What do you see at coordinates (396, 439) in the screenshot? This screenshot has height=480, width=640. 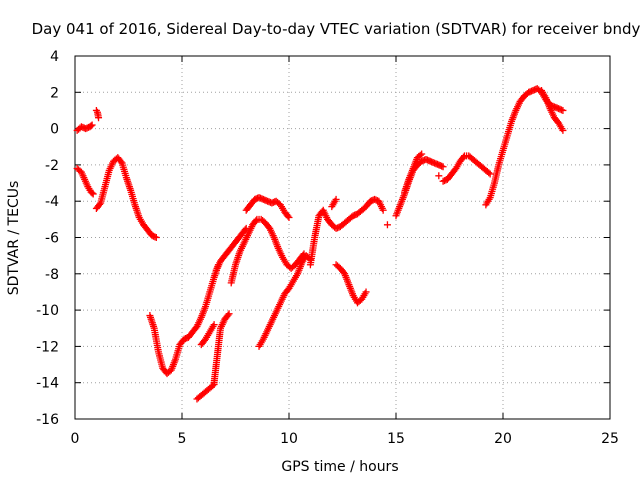 I see `x-tick-label: 15` at bounding box center [396, 439].